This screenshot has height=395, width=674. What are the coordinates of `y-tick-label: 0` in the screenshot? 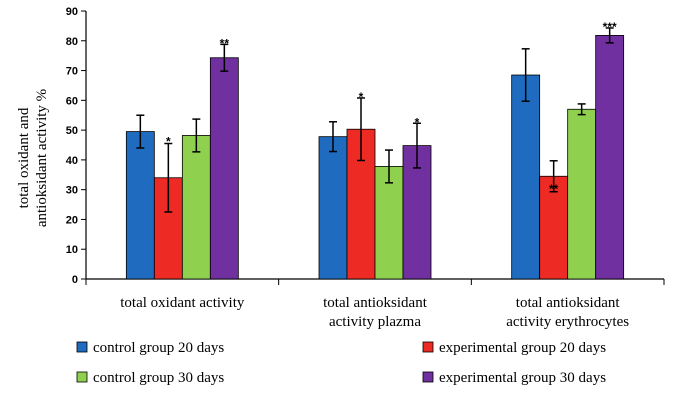 It's located at (75, 280).